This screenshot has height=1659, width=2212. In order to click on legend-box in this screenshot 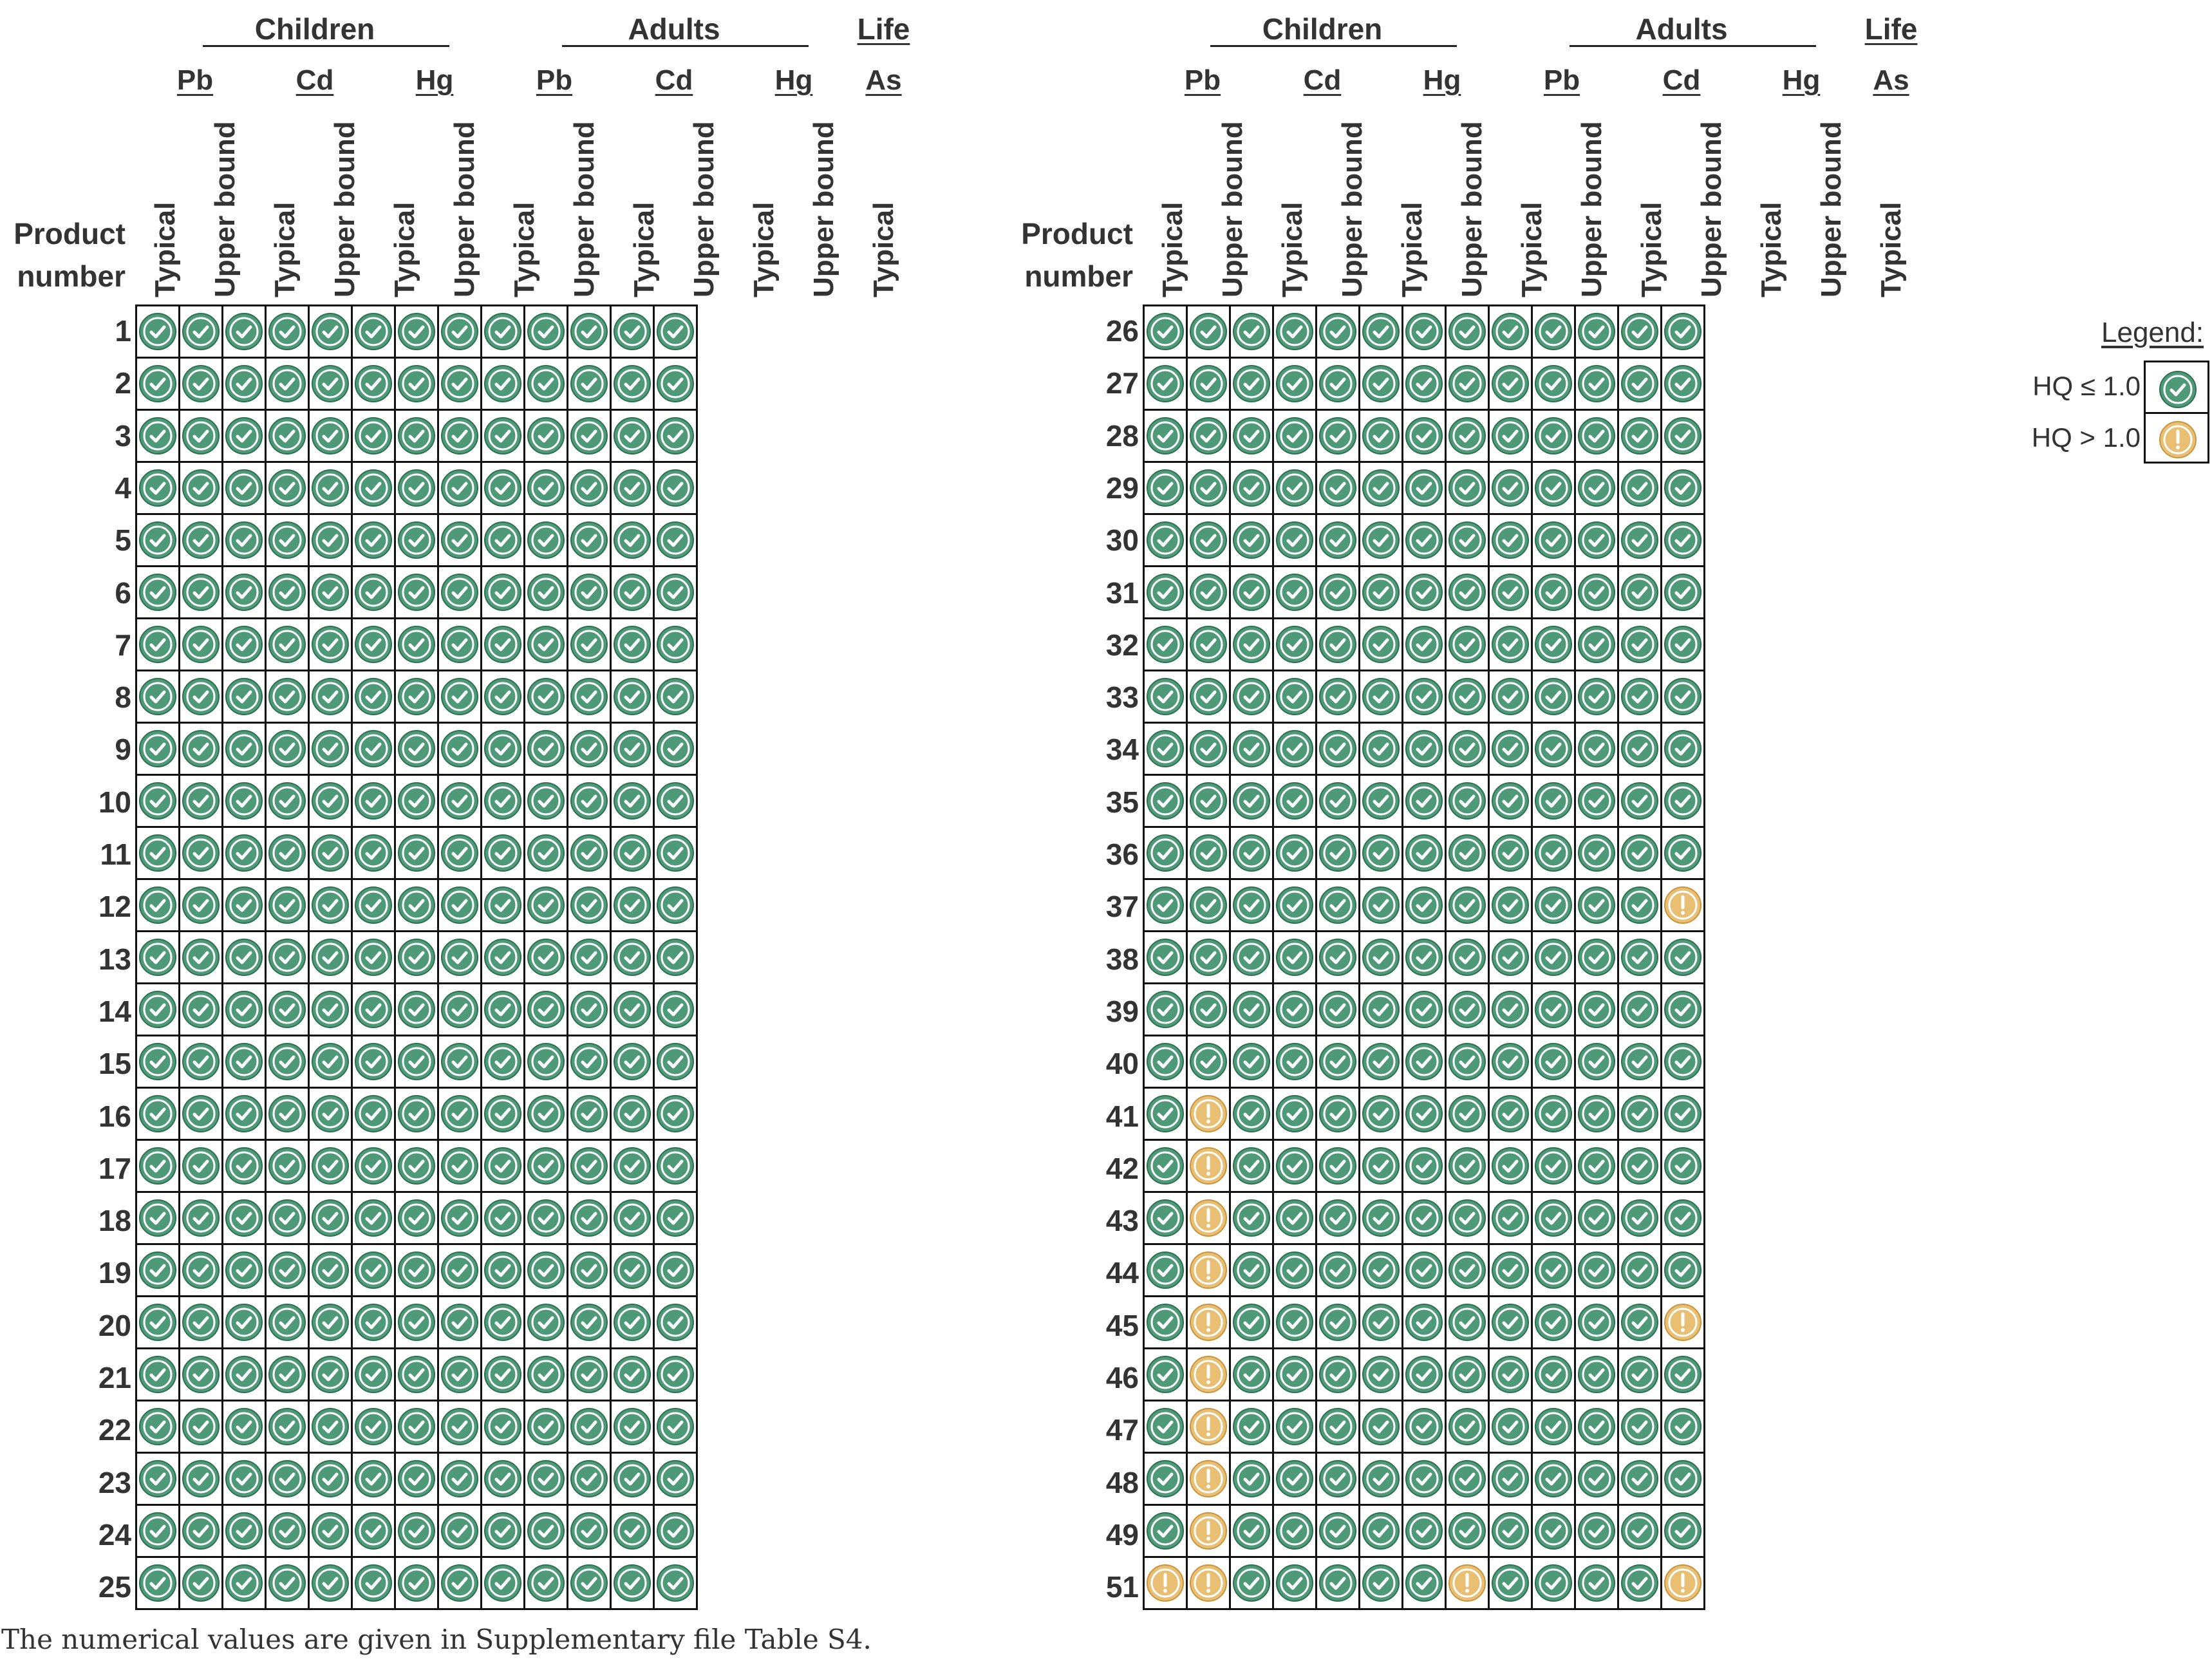, I will do `click(2176, 412)`.